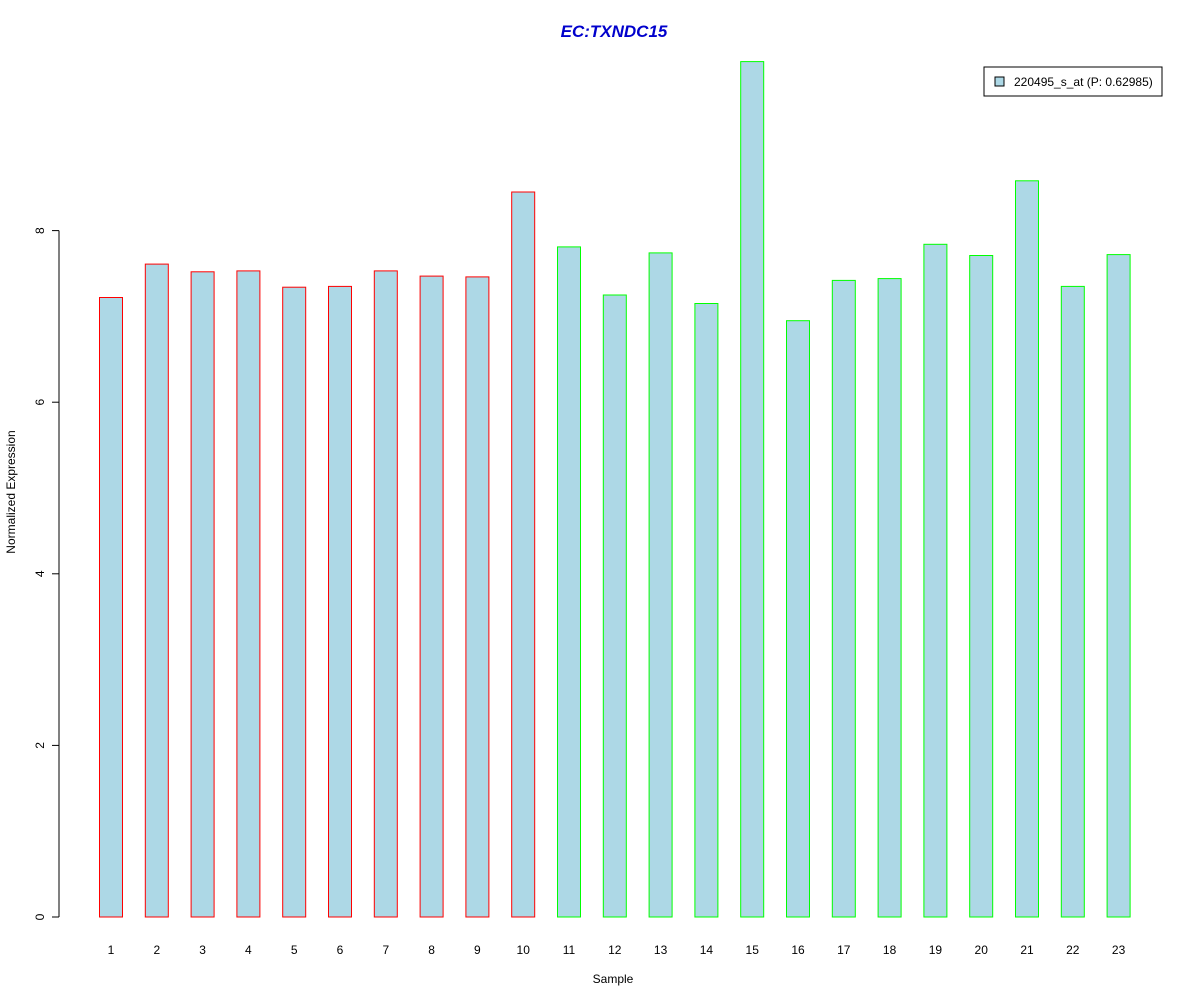 The image size is (1200, 1000). What do you see at coordinates (661, 950) in the screenshot?
I see `x-tick-label: 13` at bounding box center [661, 950].